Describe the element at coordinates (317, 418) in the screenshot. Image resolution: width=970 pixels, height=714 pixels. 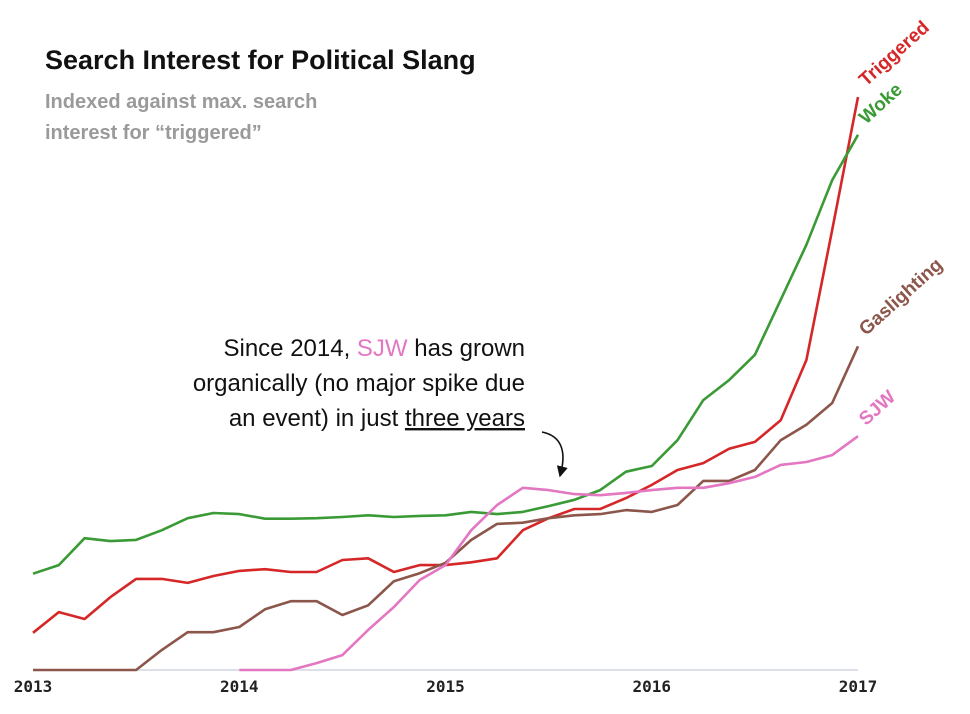
I see `annotation-text: an event) in just` at that location.